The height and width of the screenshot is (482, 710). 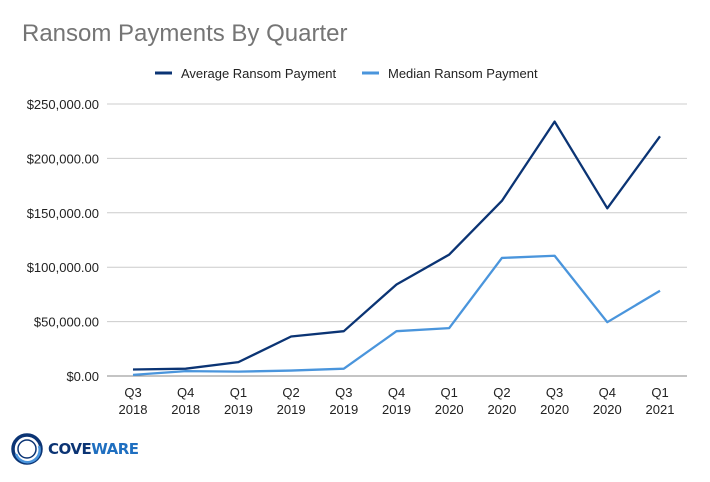 I want to click on y-tick-label: $150,000.00, so click(x=63, y=213).